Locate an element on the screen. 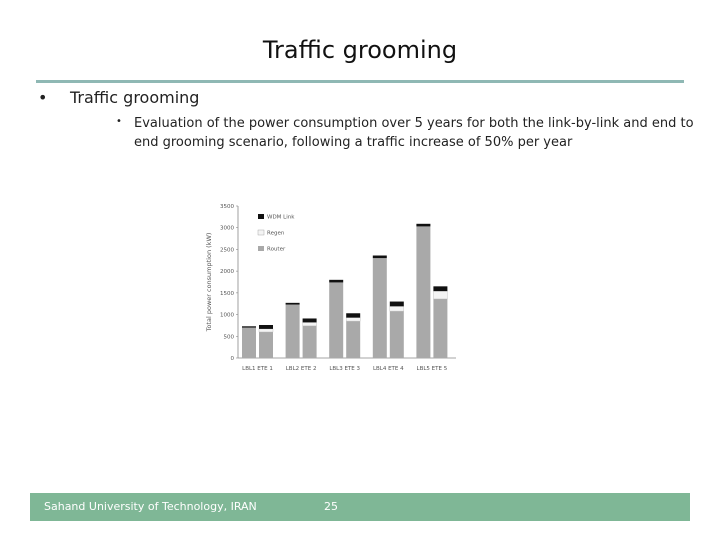 Image resolution: width=720 pixels, height=540 pixels. x-tick-label: LBL3 ETE 3 is located at coordinates (344, 369).